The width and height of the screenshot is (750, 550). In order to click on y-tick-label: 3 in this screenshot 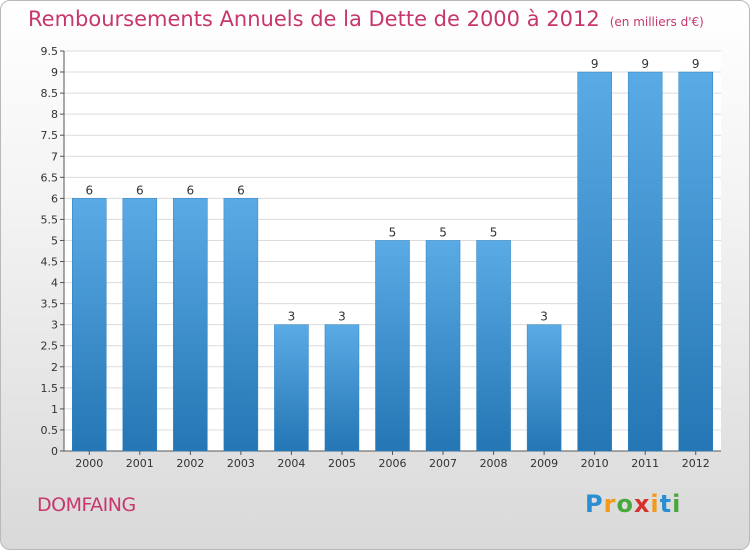, I will do `click(54, 325)`.